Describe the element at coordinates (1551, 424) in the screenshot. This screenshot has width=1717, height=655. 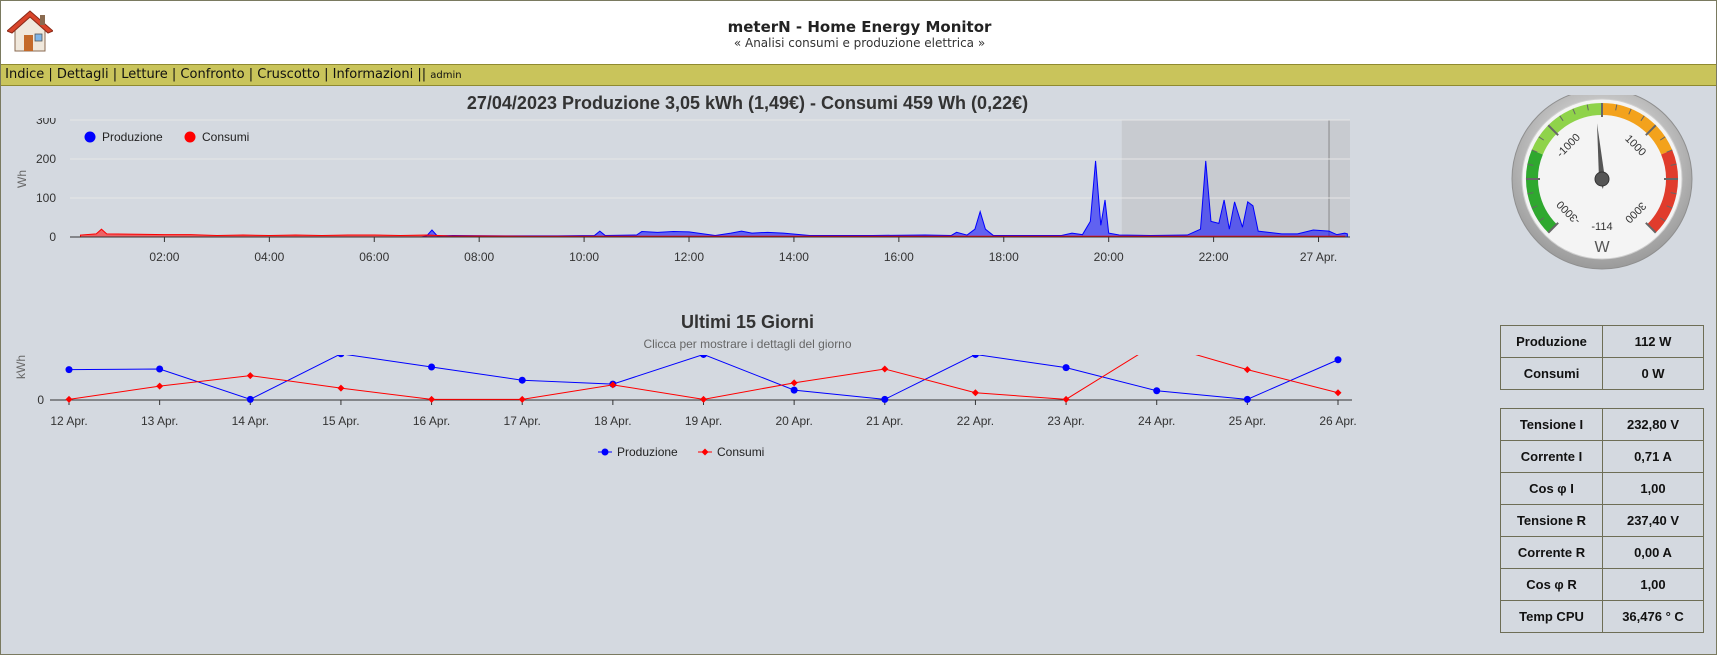
I see `row-label: Tensione I` at that location.